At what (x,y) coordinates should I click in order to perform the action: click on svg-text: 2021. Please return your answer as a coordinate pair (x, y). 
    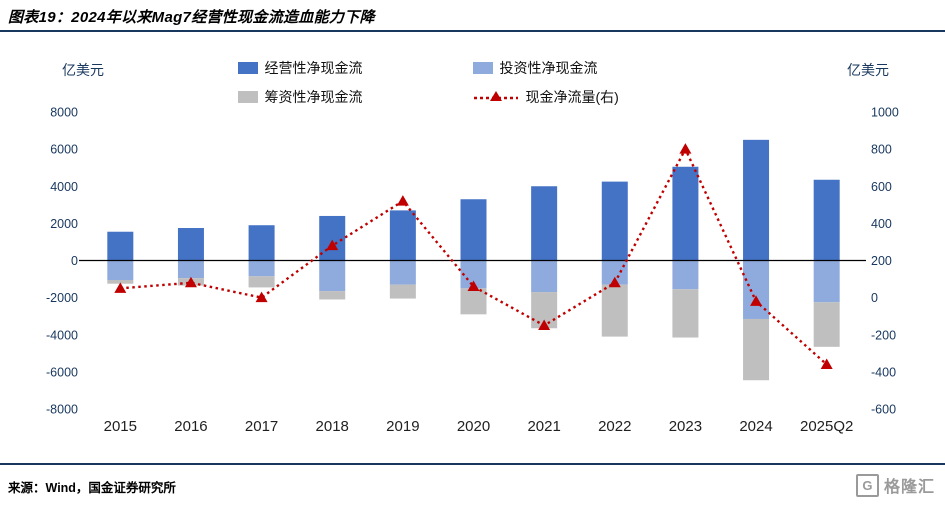
    Looking at the image, I should click on (543, 426).